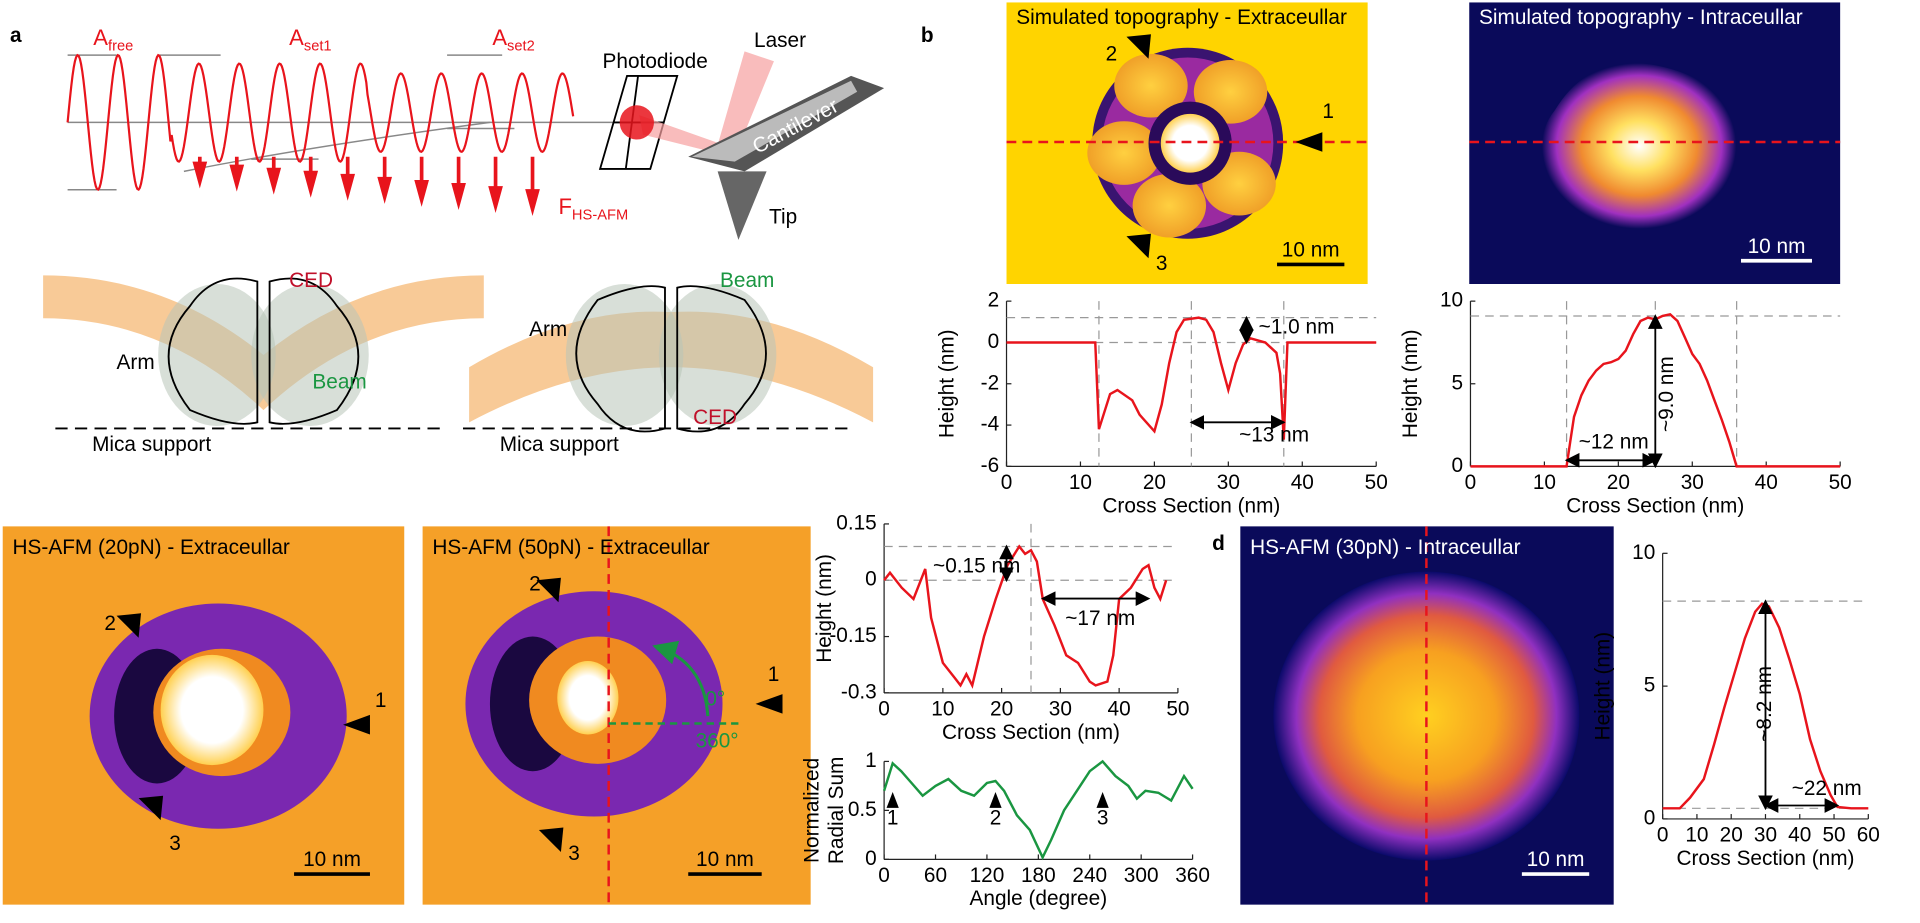 This screenshot has height=923, width=1920. Describe the element at coordinates (570, 547) in the screenshot. I see `image-title: HS-AFM (50pN) - Extraceullar` at that location.